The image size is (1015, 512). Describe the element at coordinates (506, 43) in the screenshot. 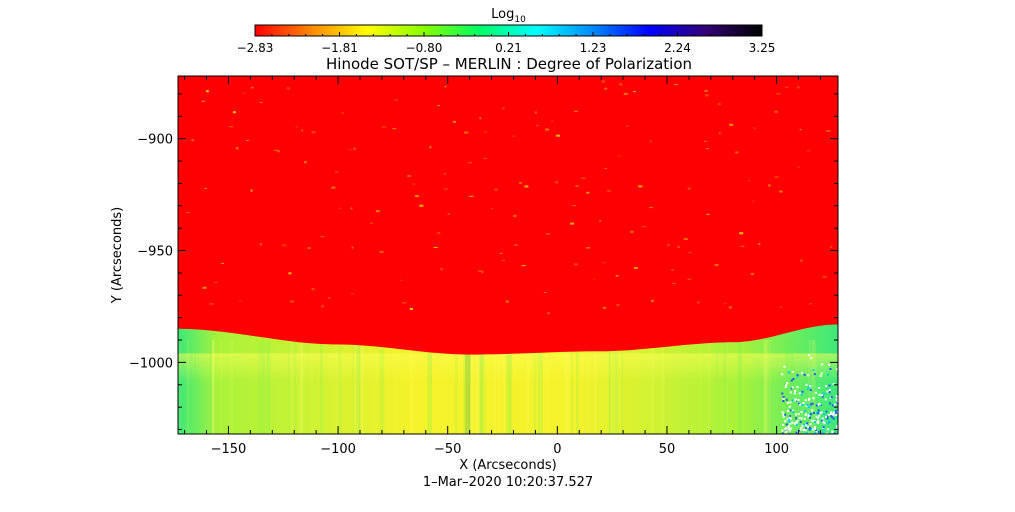

I see `colorbar-ticks: −2.83 −1.81 −0.80 0.21 1.23 2.24 3.25` at that location.